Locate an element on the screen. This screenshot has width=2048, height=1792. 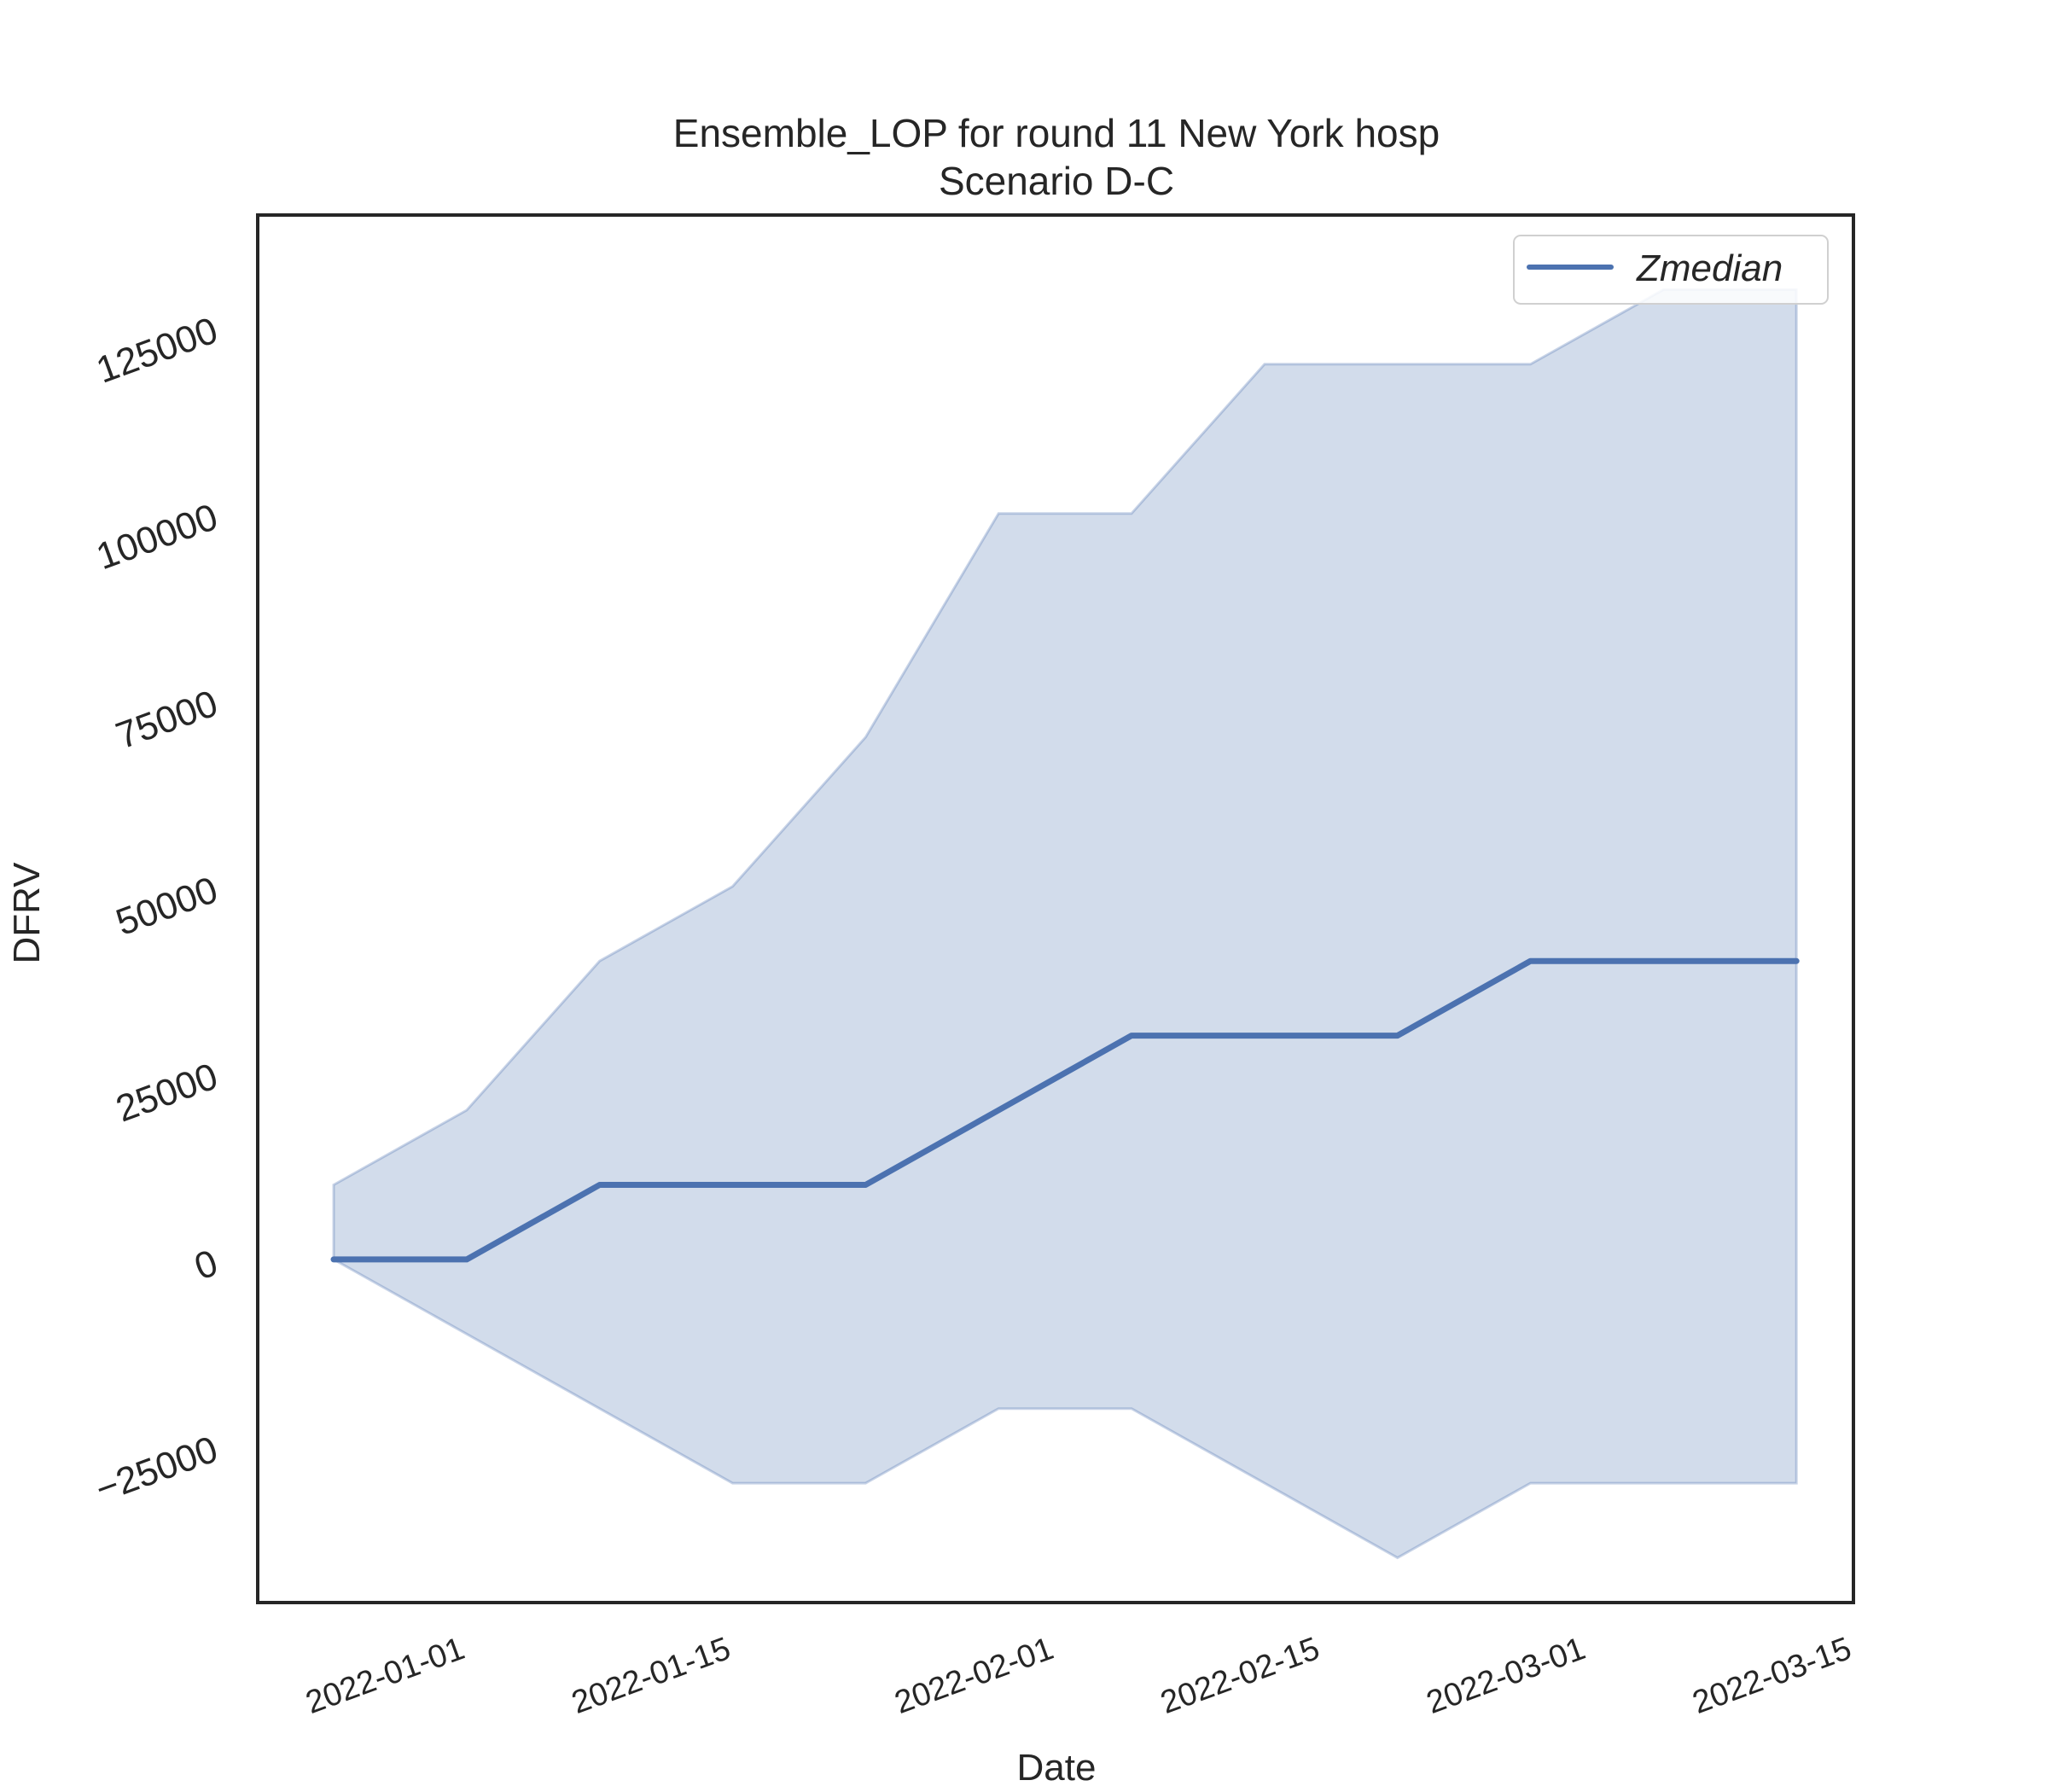
y-axis-ticks: −25000 0 25000 50000 75000 100000 125000 is located at coordinates (157, 910).